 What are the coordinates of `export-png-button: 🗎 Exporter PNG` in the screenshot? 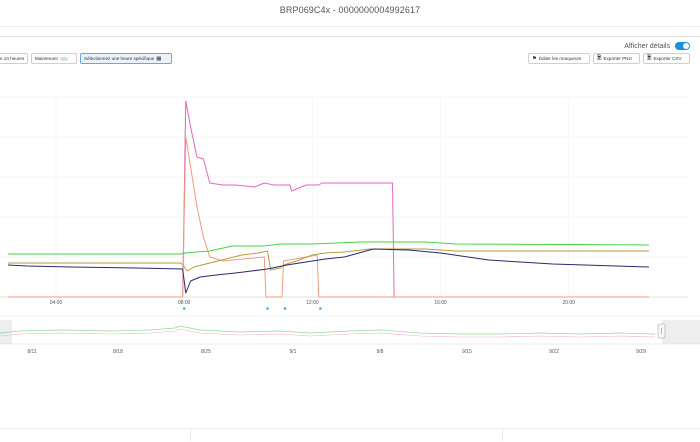 It's located at (616, 58).